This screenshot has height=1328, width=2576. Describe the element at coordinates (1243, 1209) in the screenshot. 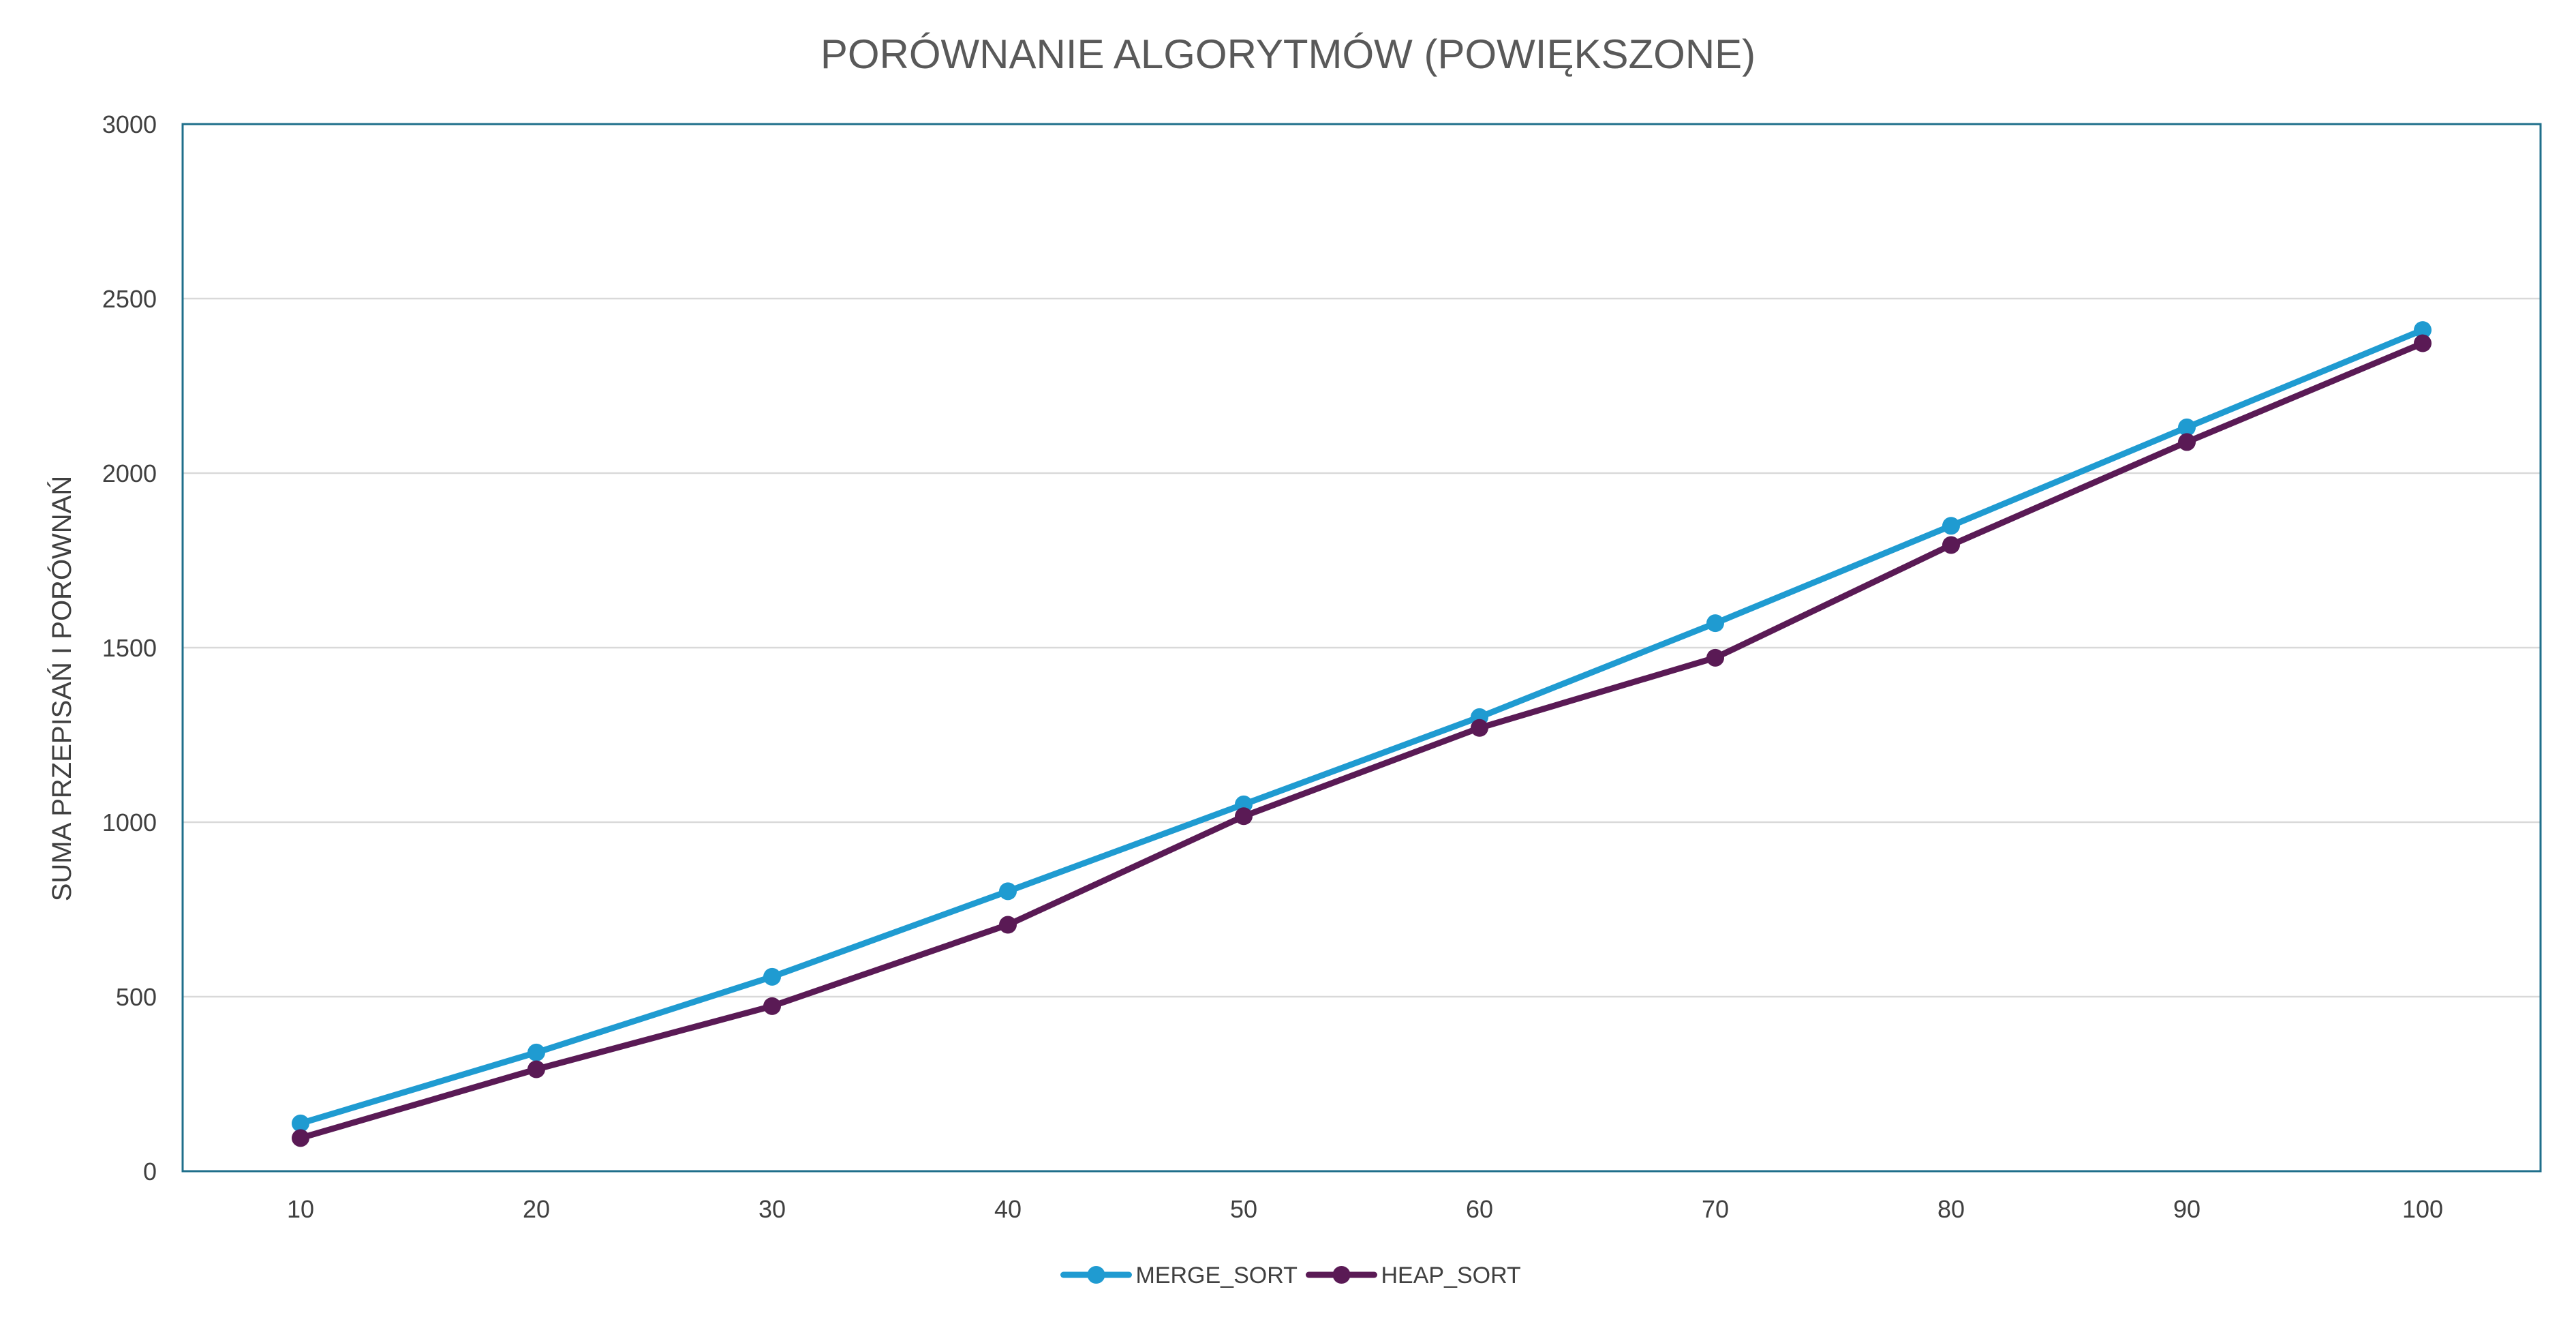

I see `x-tick-label: 50` at that location.